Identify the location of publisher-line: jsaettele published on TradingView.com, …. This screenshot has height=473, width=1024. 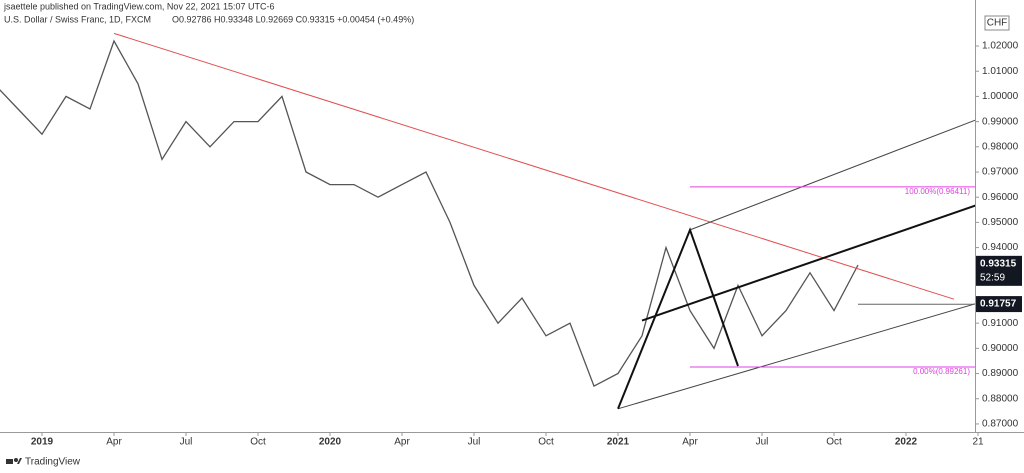
(139, 6).